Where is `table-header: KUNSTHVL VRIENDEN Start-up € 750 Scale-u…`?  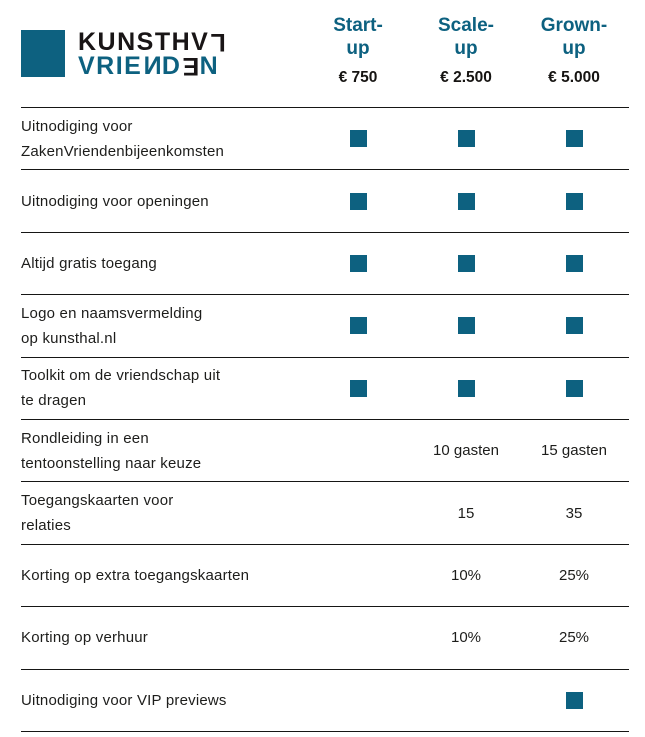
table-header: KUNSTHVL VRIENDEN Start-up € 750 Scale-u… is located at coordinates (325, 53).